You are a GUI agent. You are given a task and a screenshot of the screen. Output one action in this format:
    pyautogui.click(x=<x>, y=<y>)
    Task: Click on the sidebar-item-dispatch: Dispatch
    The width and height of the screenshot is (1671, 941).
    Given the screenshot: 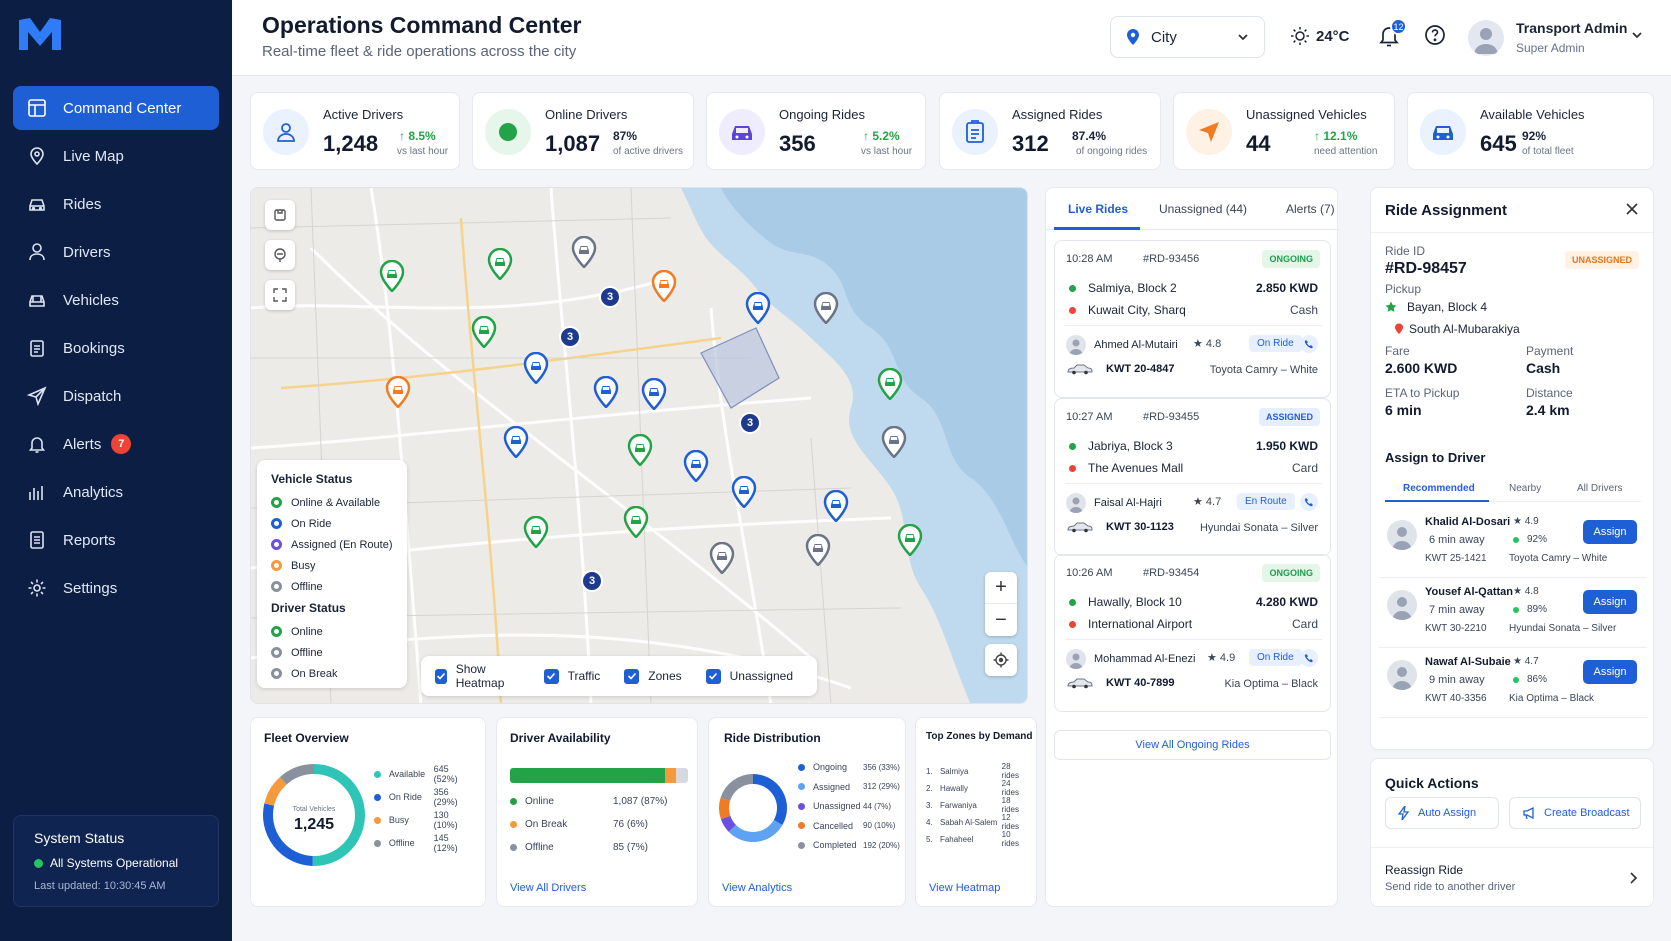 What is the action you would take?
    pyautogui.click(x=116, y=396)
    